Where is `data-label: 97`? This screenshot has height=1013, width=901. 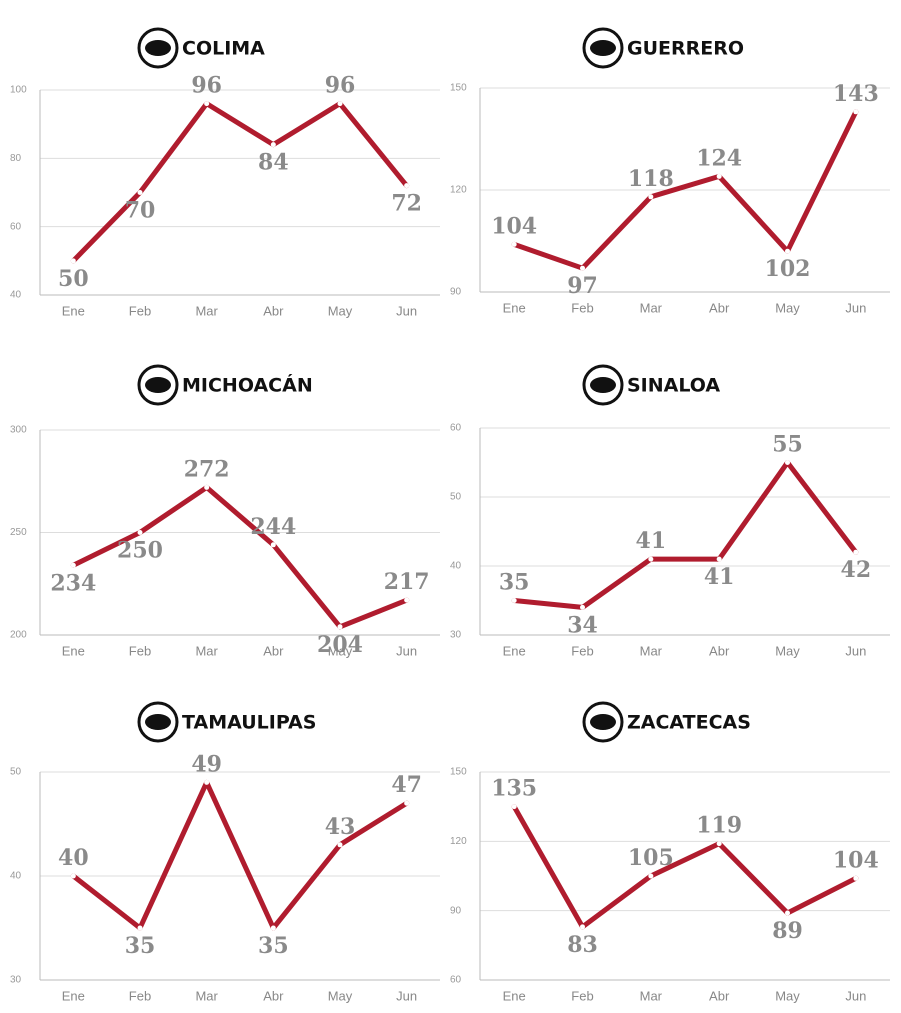 data-label: 97 is located at coordinates (582, 286).